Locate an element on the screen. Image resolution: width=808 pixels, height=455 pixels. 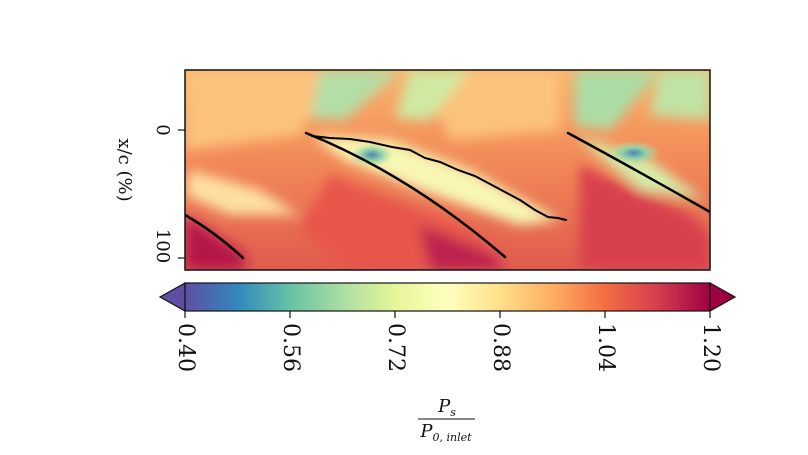
svg-text: Ps is located at coordinates (446, 407).